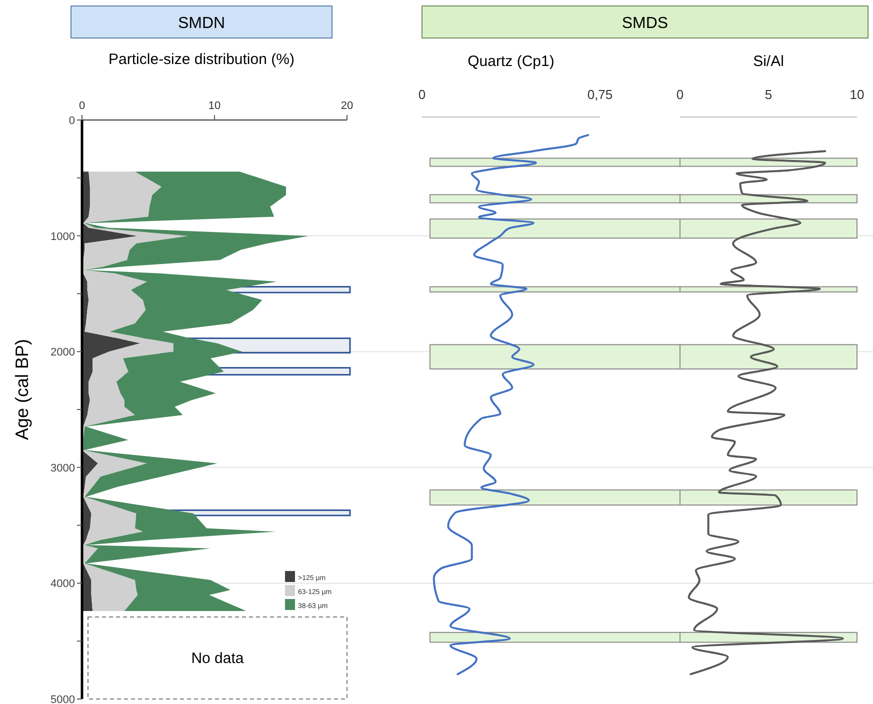 The image size is (873, 704). I want to click on annotation: No data, so click(217, 658).